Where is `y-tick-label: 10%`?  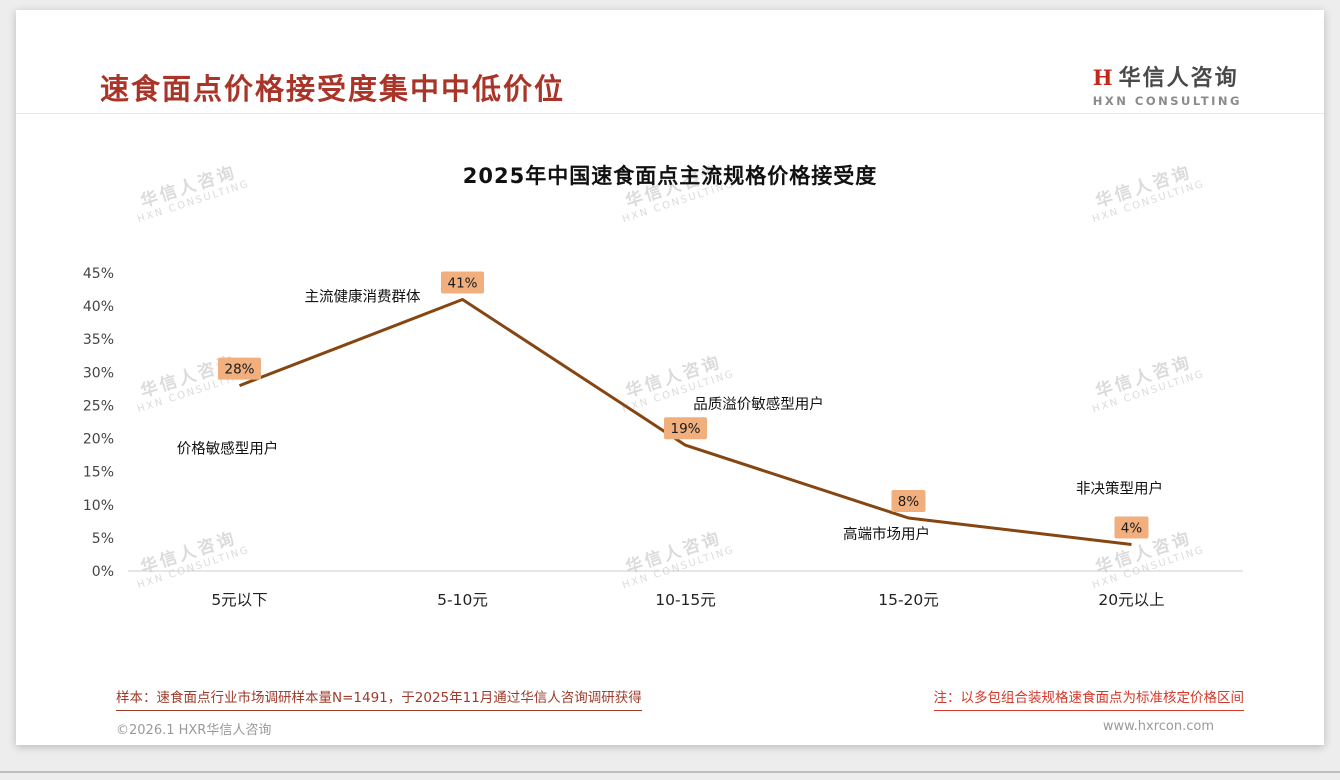 y-tick-label: 10% is located at coordinates (98, 506).